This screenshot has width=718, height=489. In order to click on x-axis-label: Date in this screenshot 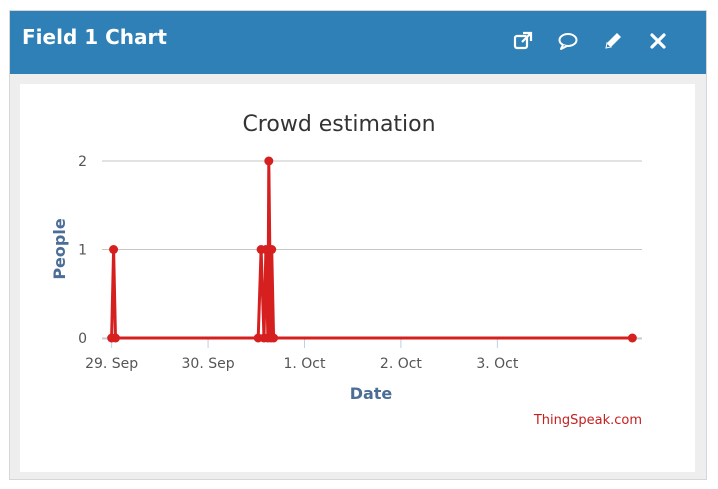, I will do `click(371, 393)`.